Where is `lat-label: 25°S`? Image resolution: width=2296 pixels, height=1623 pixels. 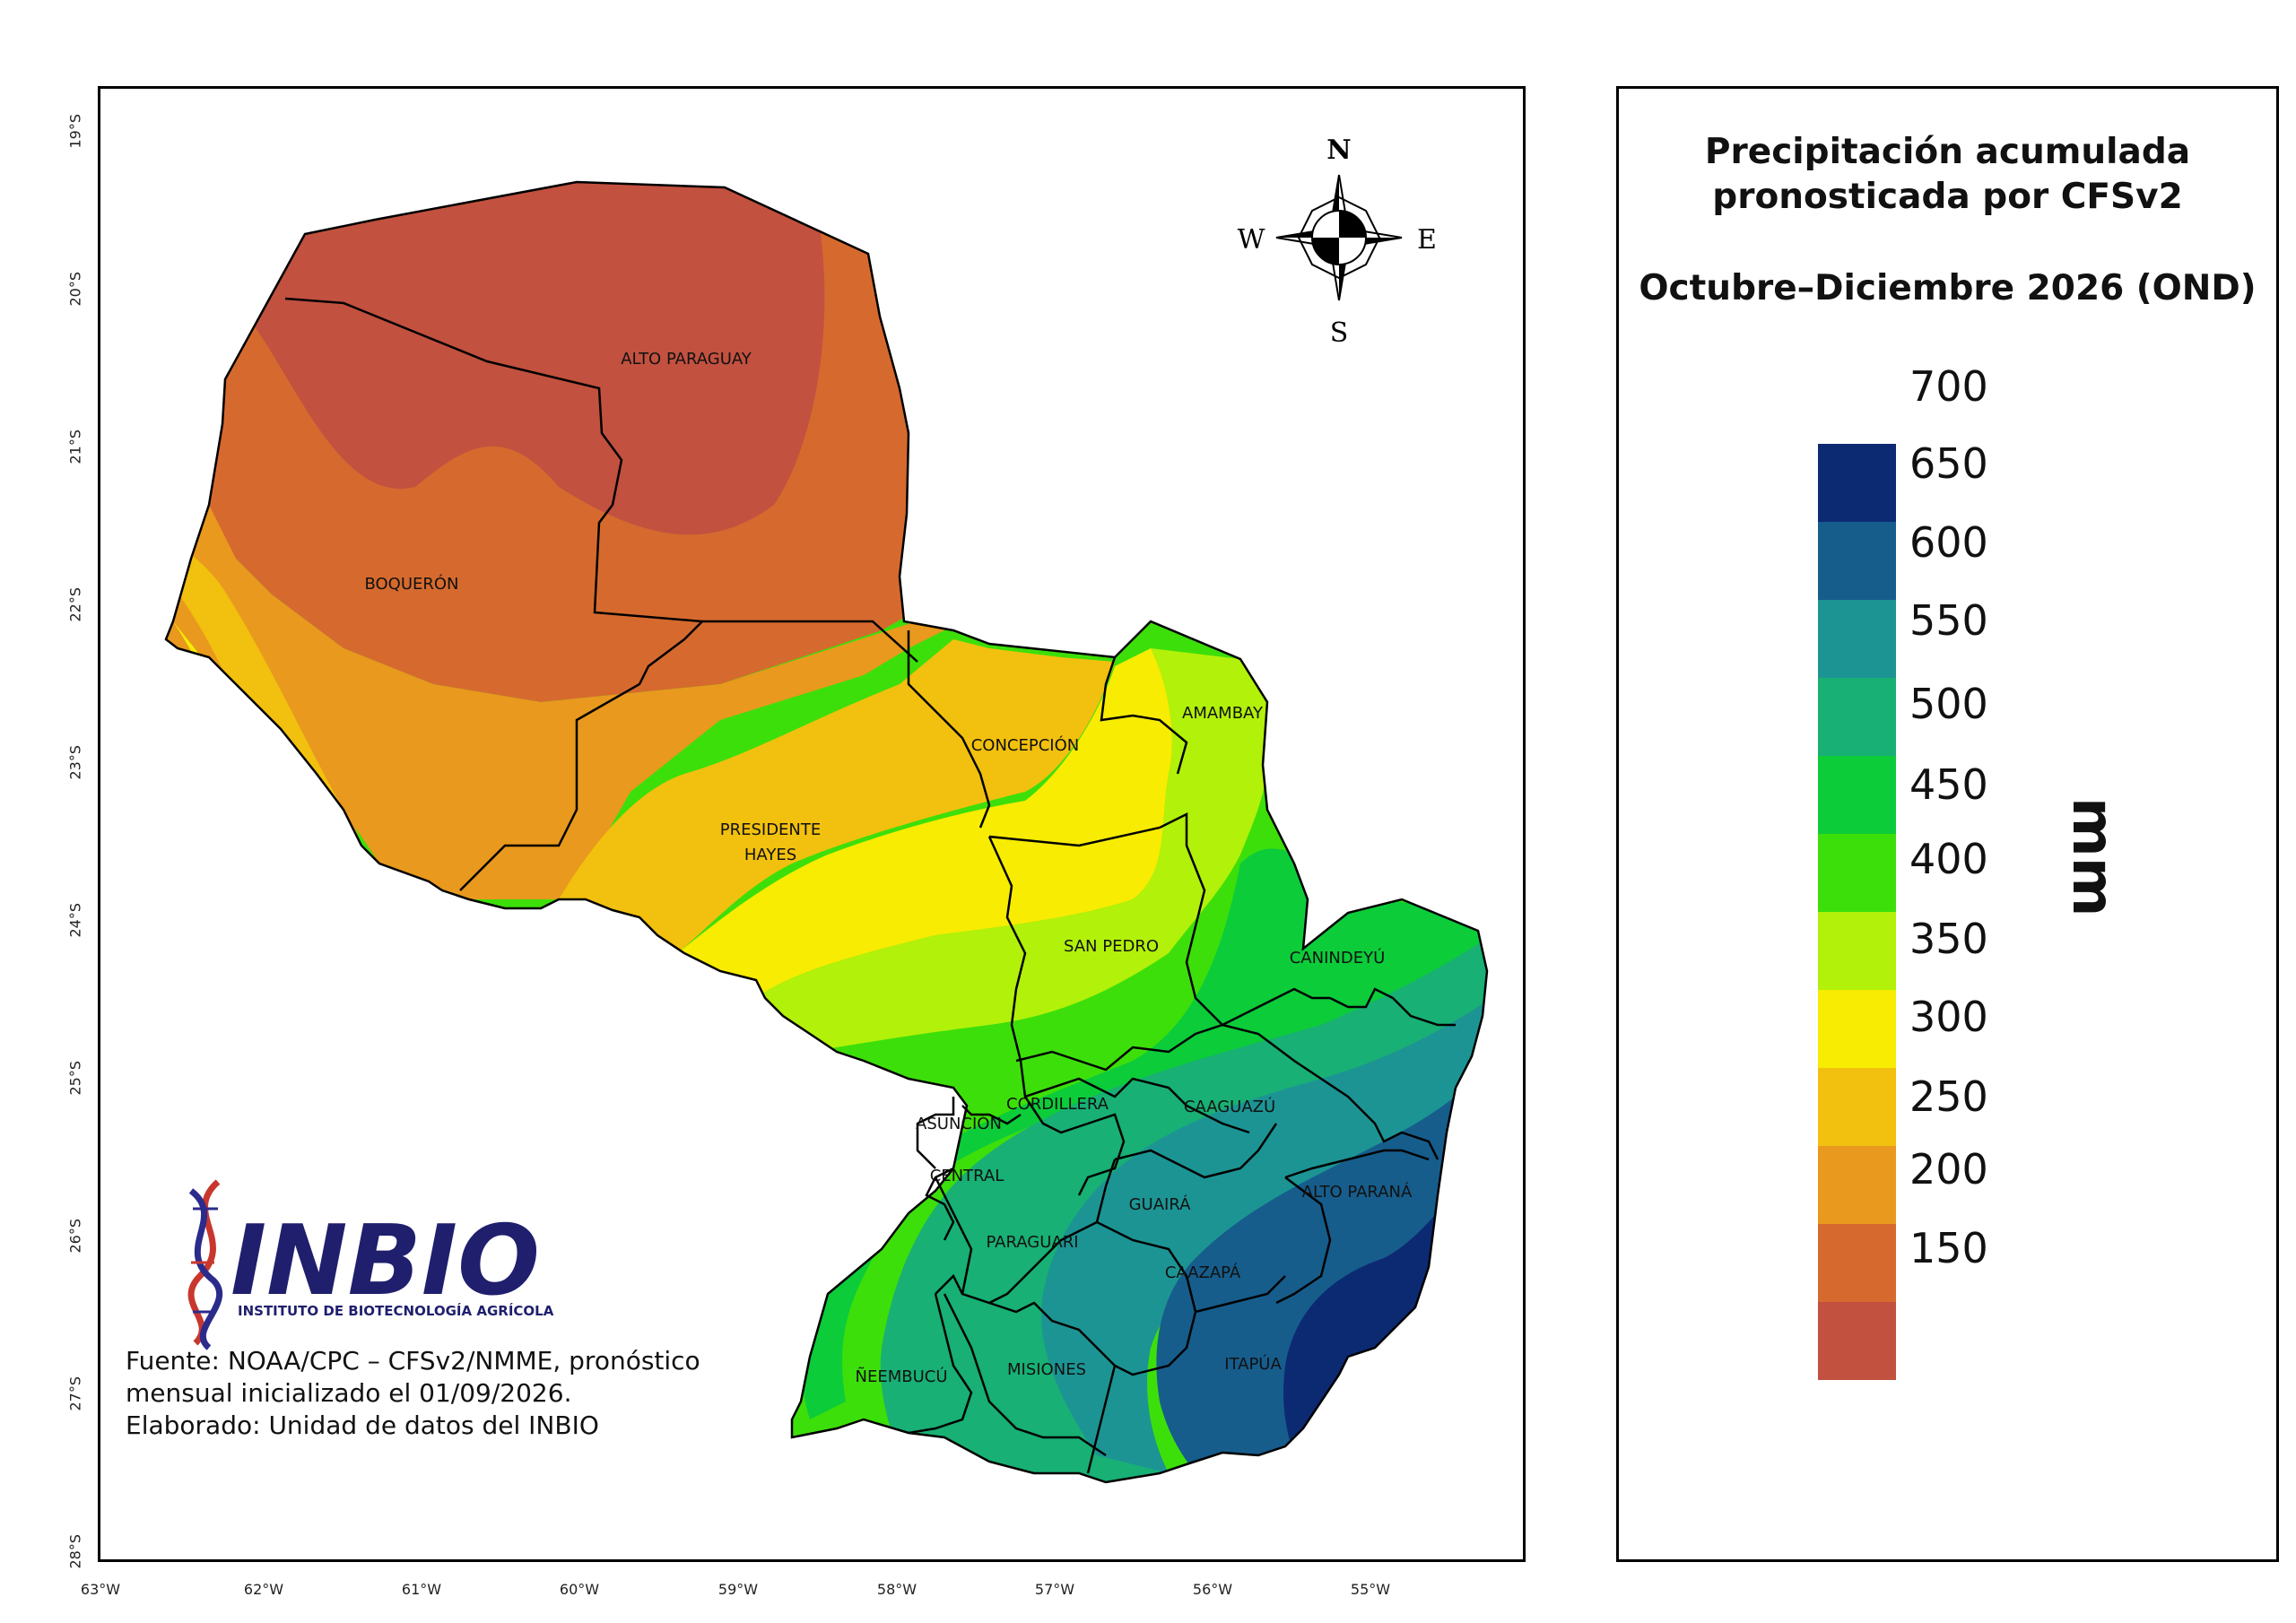
lat-label: 25°S is located at coordinates (75, 1078).